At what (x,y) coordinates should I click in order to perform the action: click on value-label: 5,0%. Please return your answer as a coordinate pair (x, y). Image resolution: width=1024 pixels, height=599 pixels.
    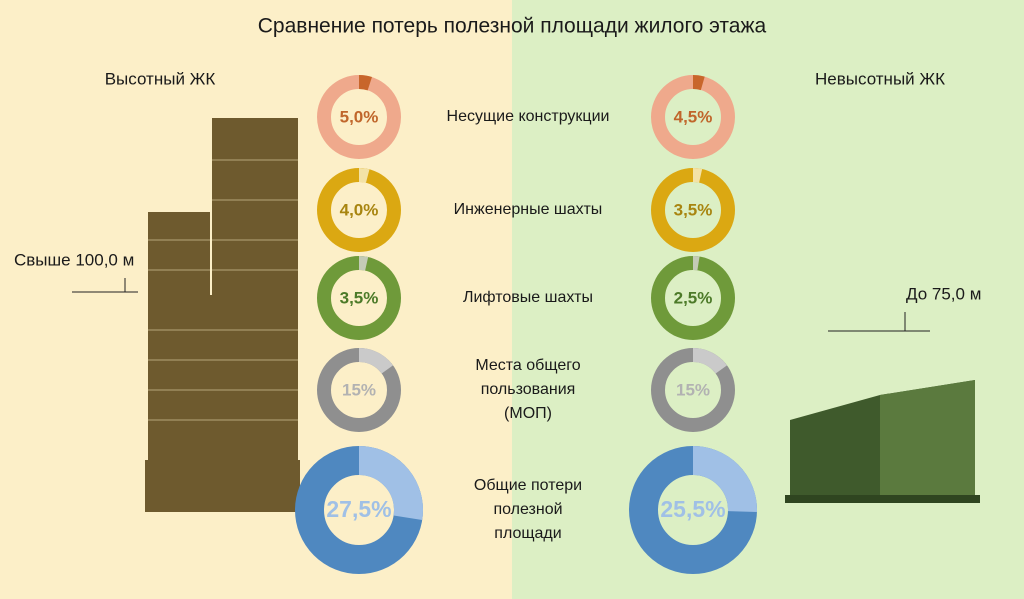
    Looking at the image, I should click on (359, 116).